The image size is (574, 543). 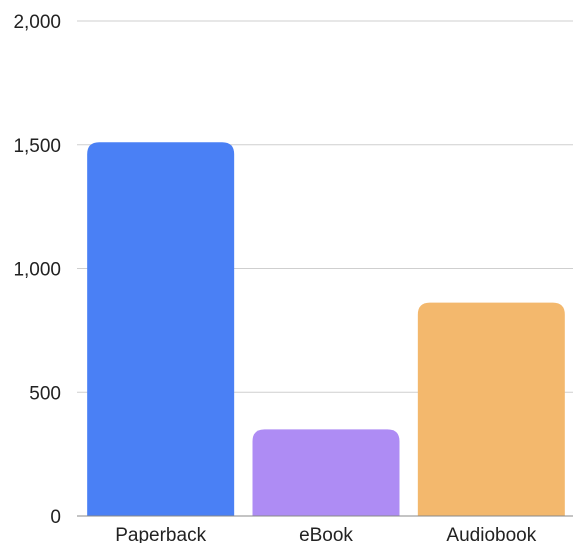 I want to click on y-axis-tick-labels: 0 500 1,000 1,500 2,000, so click(x=37, y=270).